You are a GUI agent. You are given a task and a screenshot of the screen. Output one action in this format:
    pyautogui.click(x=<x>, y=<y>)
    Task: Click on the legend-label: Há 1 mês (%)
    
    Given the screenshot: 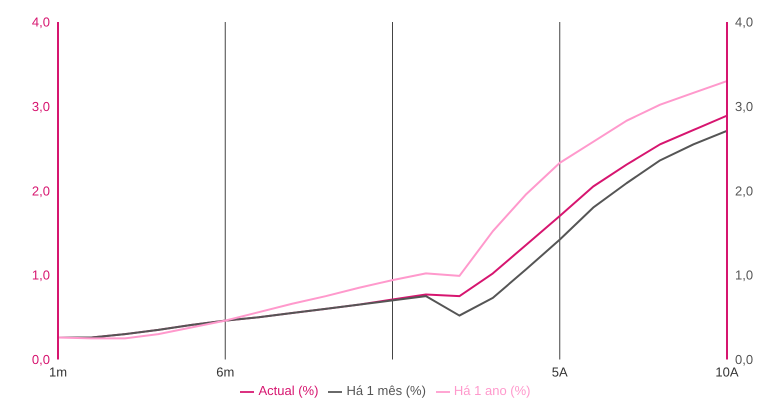 What is the action you would take?
    pyautogui.click(x=386, y=390)
    